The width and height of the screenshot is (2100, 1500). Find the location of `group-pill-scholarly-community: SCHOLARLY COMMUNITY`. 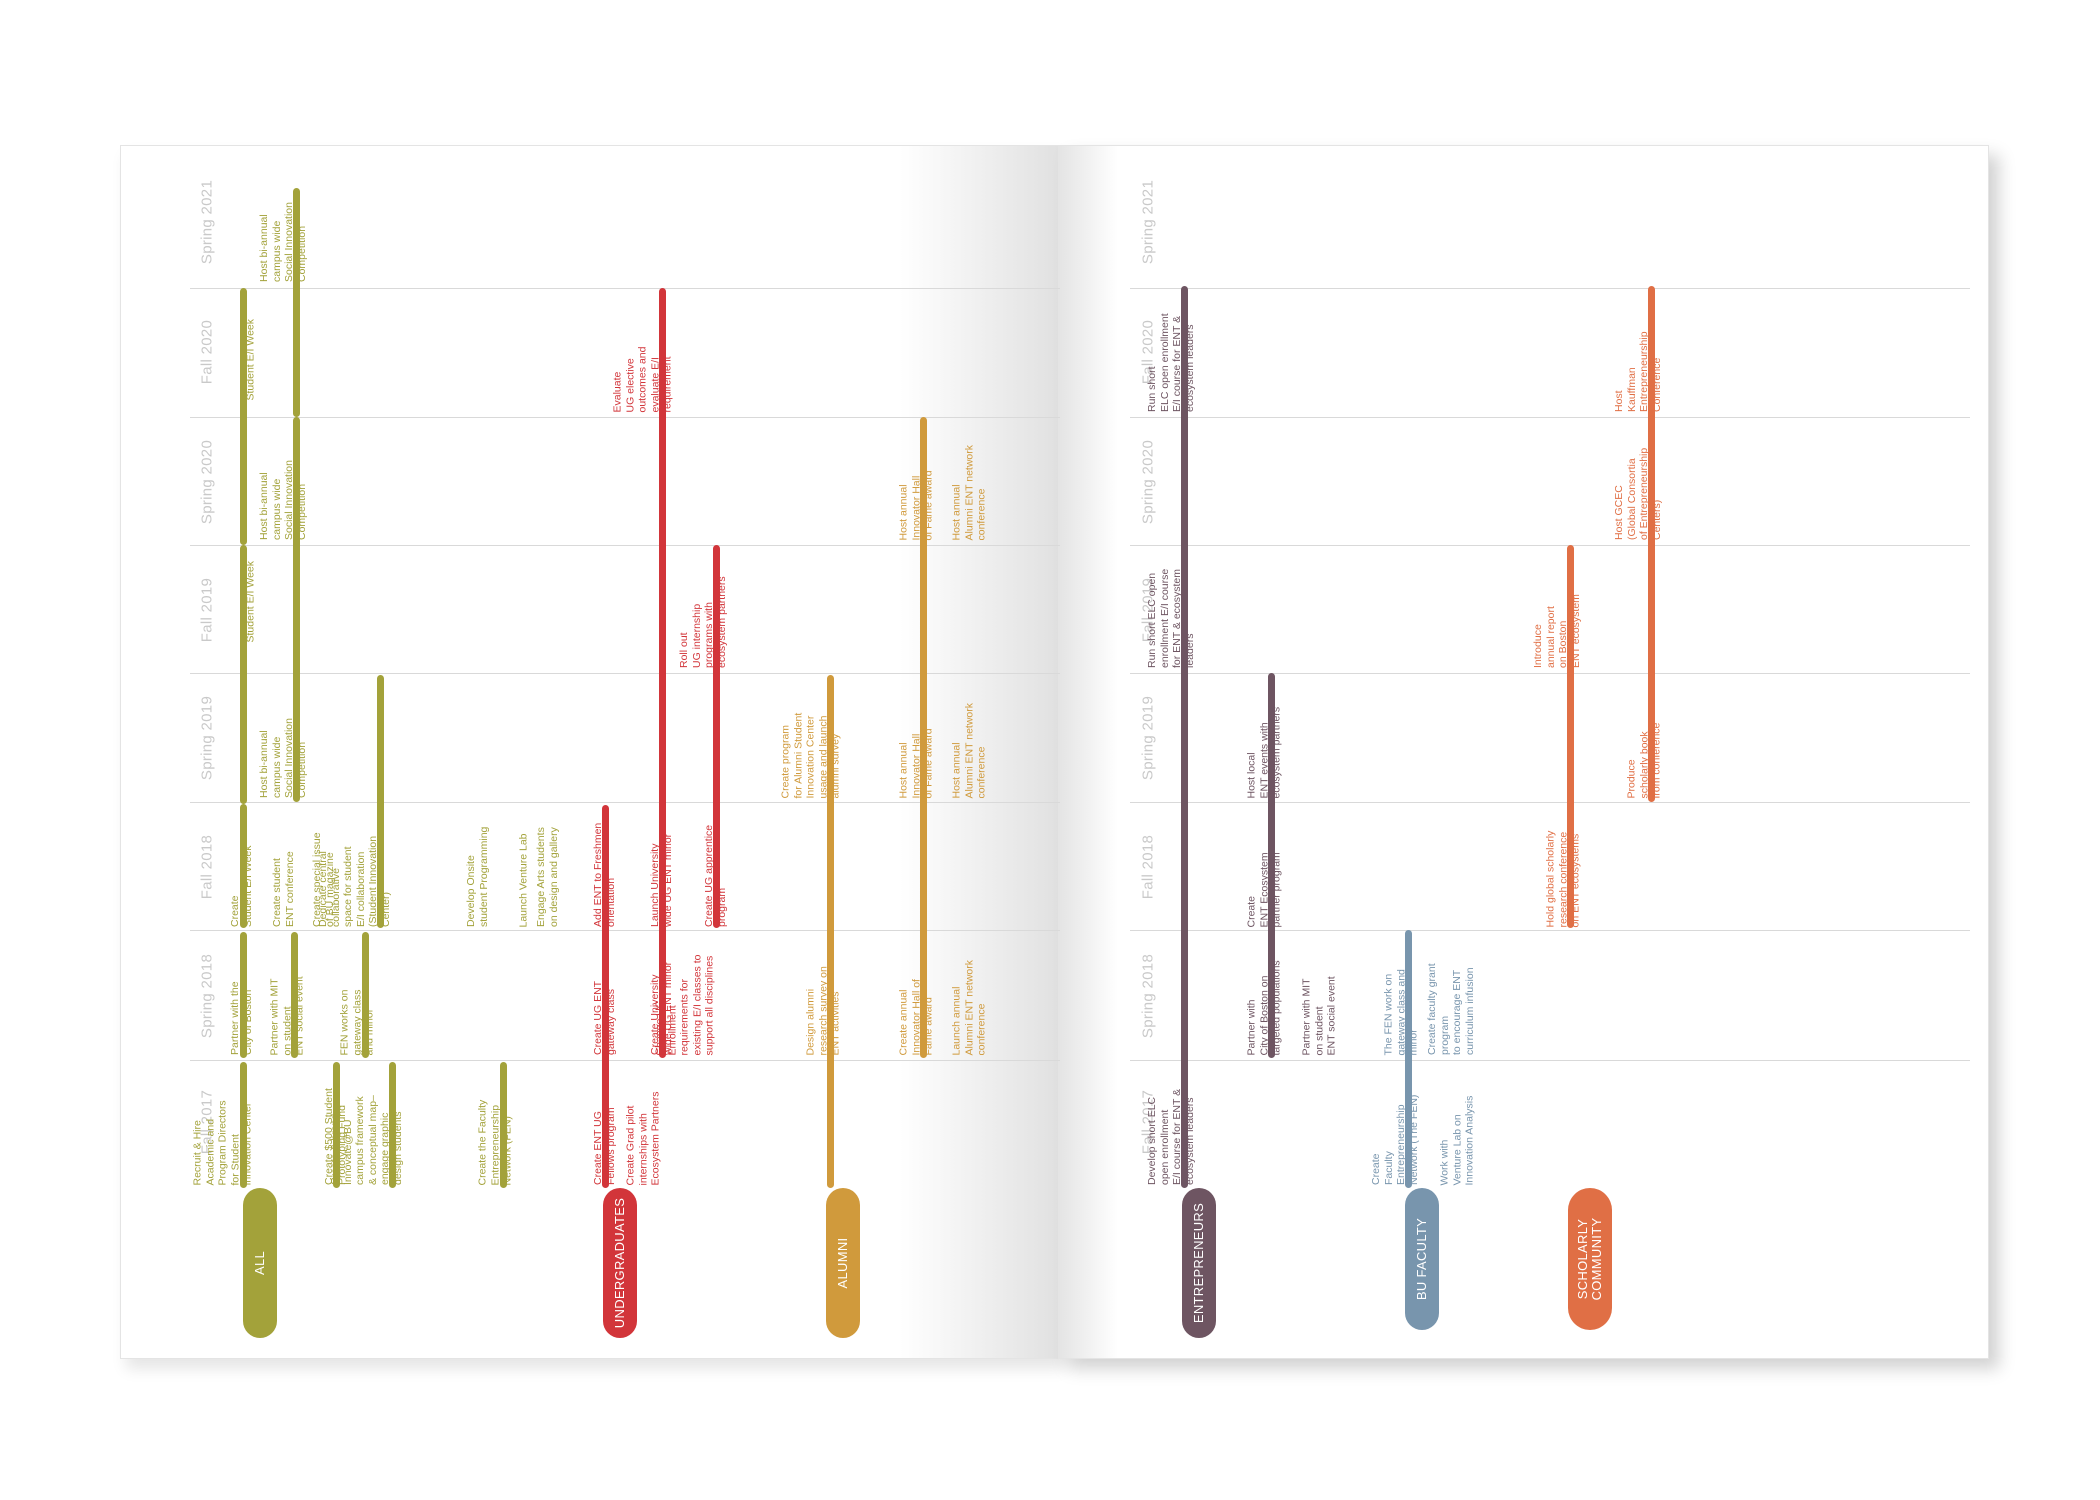

group-pill-scholarly-community: SCHOLARLY COMMUNITY is located at coordinates (1590, 1259).